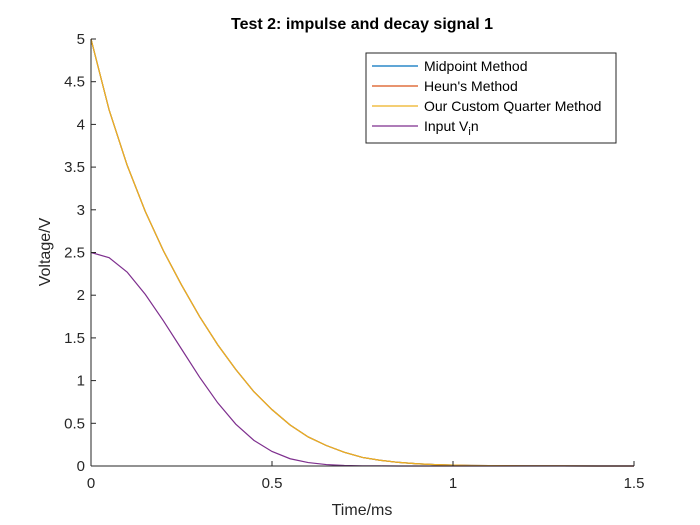 Image resolution: width=700 pixels, height=525 pixels. I want to click on legend-entry-1: Heun's Method, so click(471, 86).